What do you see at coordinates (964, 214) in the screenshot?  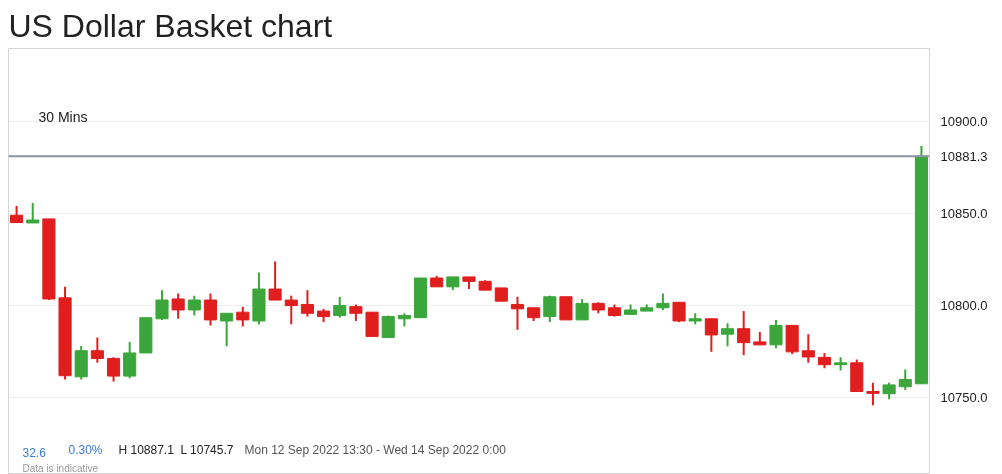 I see `y-tick-label: 10850.0` at bounding box center [964, 214].